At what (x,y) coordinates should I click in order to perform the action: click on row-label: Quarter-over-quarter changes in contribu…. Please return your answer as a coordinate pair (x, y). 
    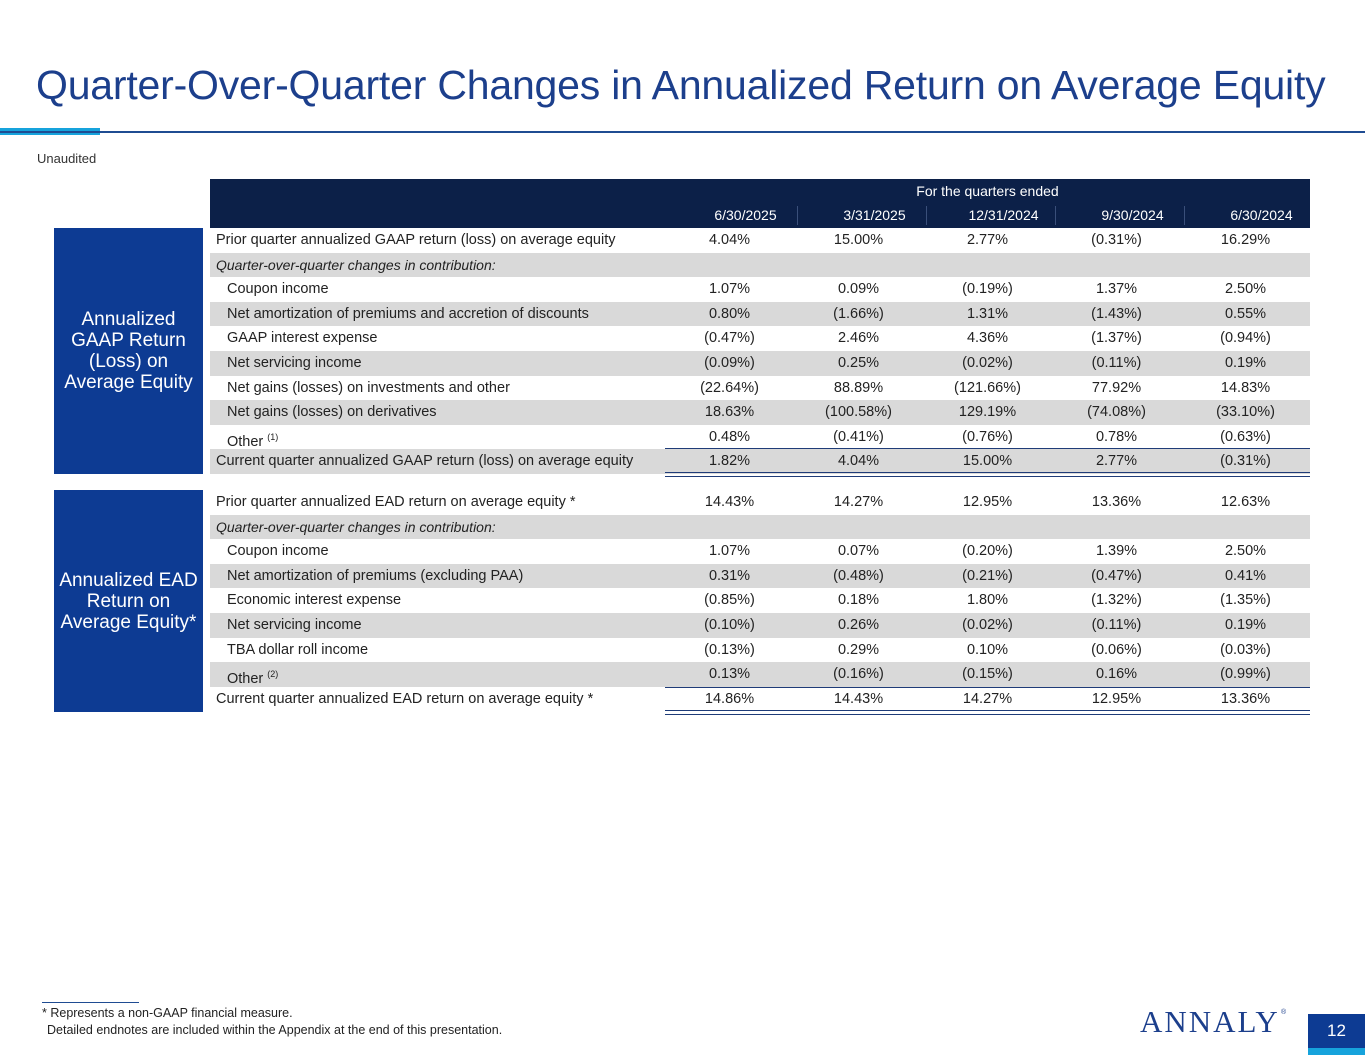
    Looking at the image, I should click on (356, 265).